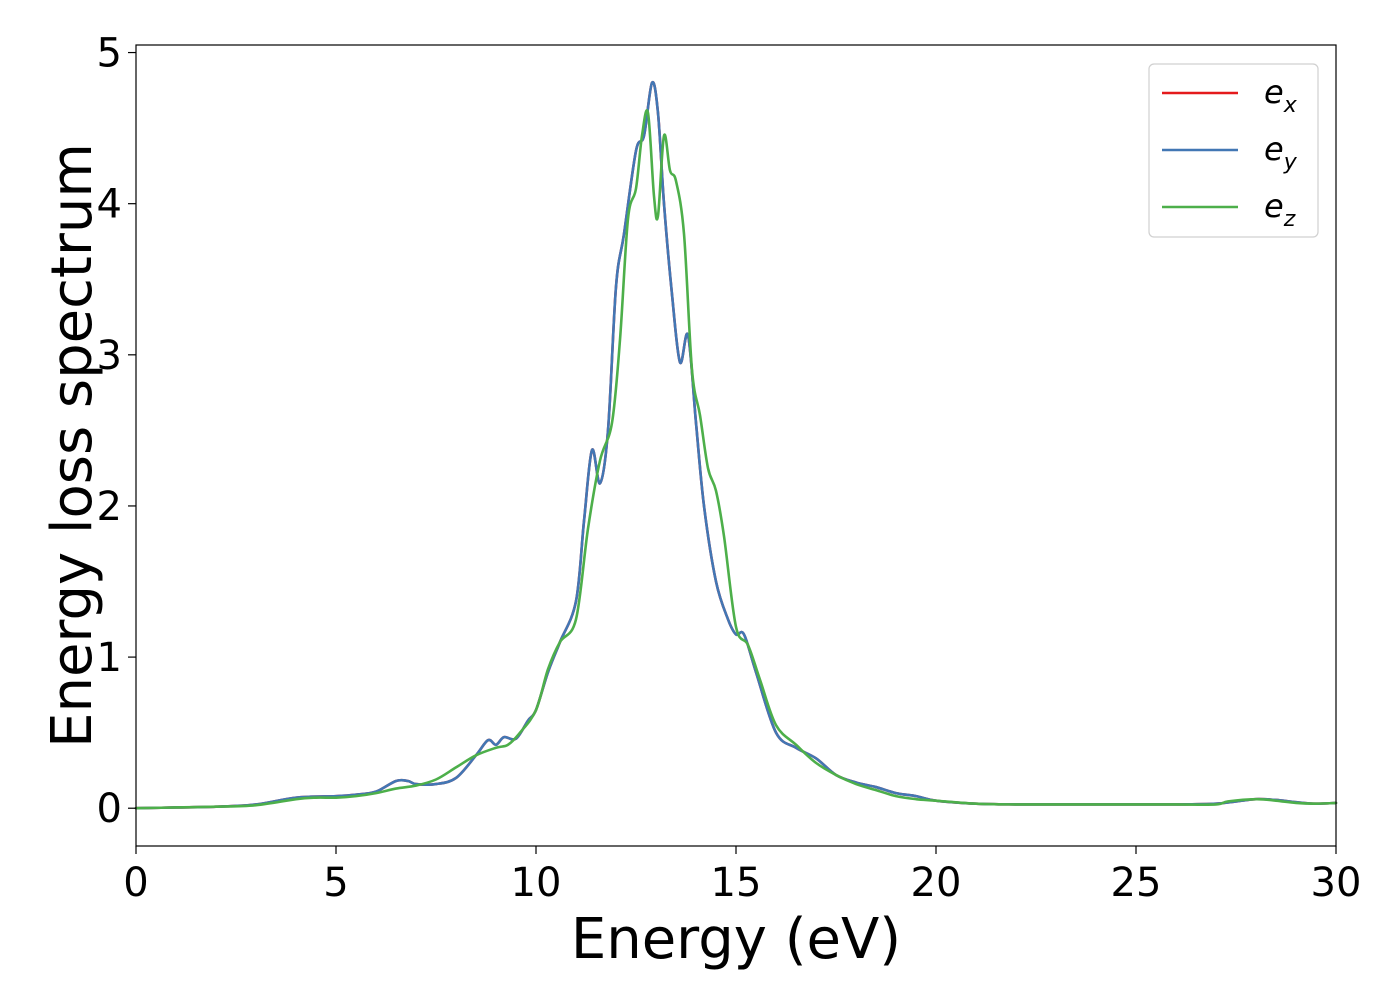 This screenshot has height=1000, width=1400. Describe the element at coordinates (109, 809) in the screenshot. I see `y-tick-label: 0` at that location.